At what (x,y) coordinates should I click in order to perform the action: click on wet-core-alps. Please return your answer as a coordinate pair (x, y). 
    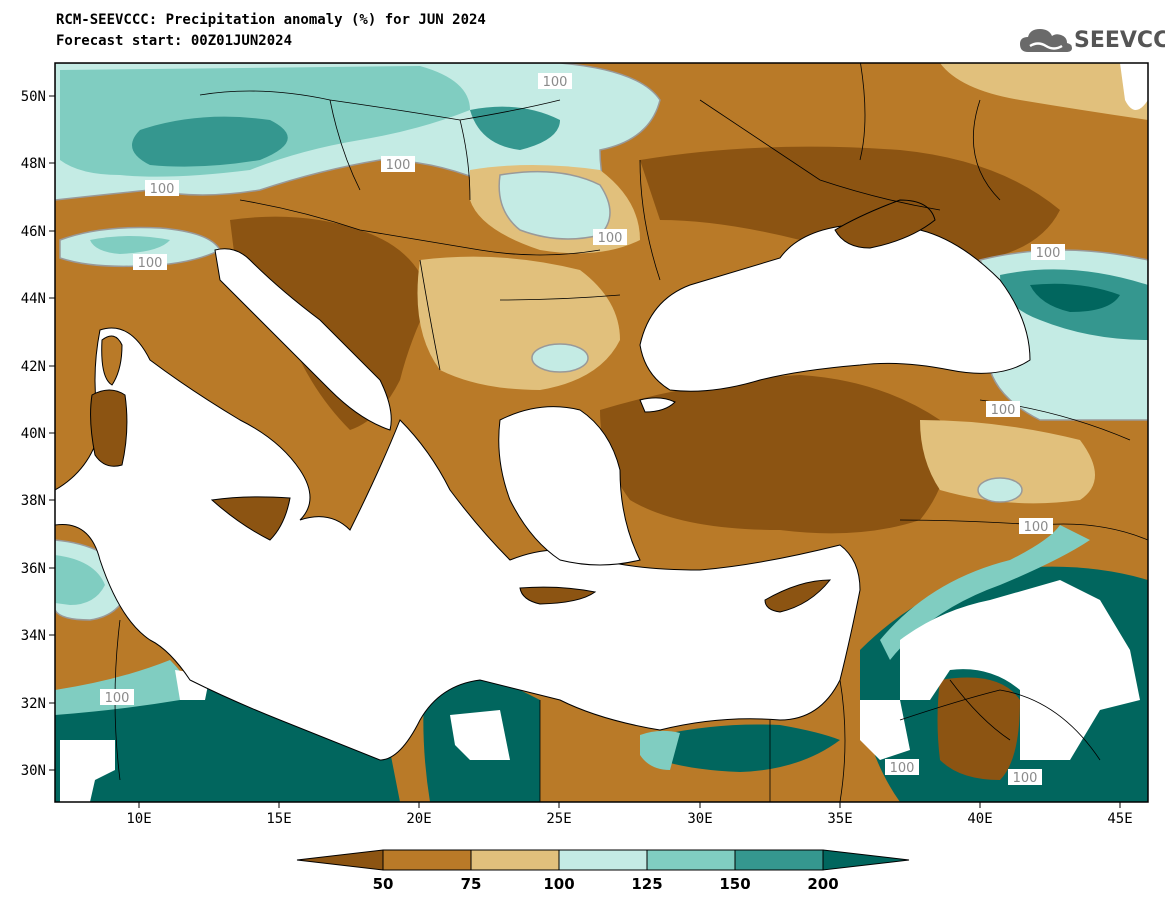
    Looking at the image, I should click on (130, 245).